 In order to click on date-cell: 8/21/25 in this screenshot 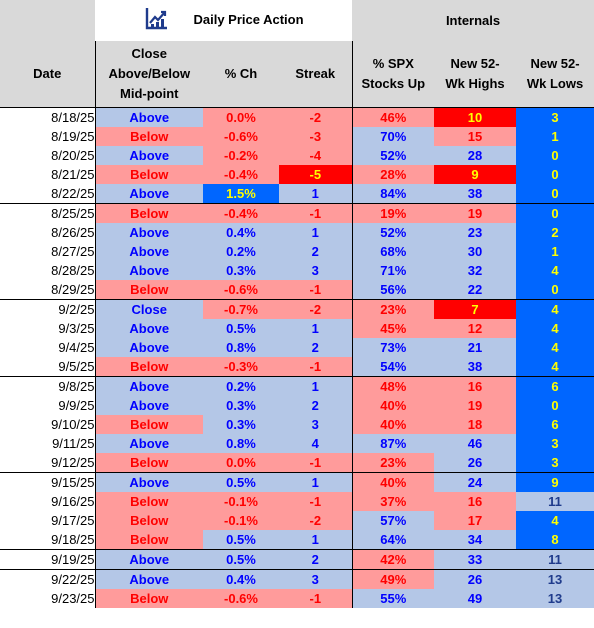, I will do `click(48, 174)`.